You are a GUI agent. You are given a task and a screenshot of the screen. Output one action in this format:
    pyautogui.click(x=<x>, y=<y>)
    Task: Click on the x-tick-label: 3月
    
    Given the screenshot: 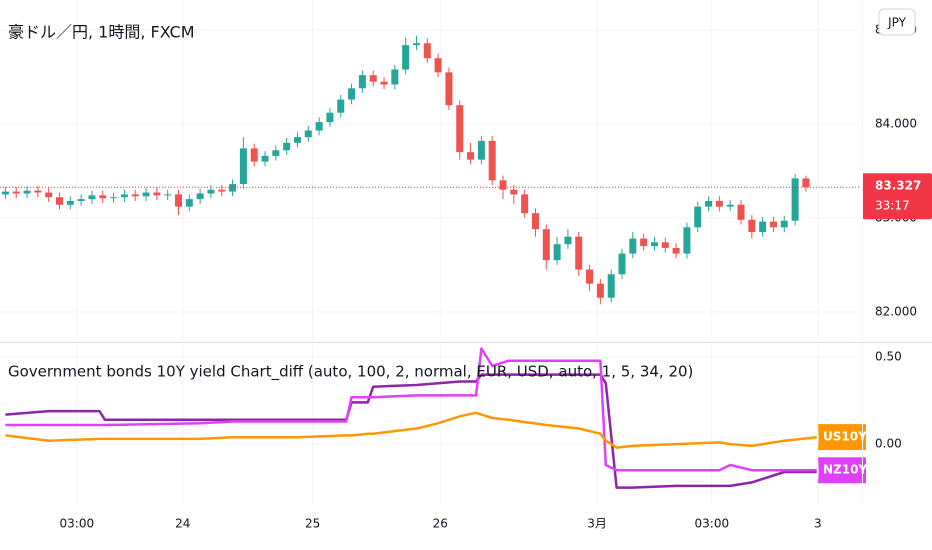 What is the action you would take?
    pyautogui.click(x=597, y=524)
    